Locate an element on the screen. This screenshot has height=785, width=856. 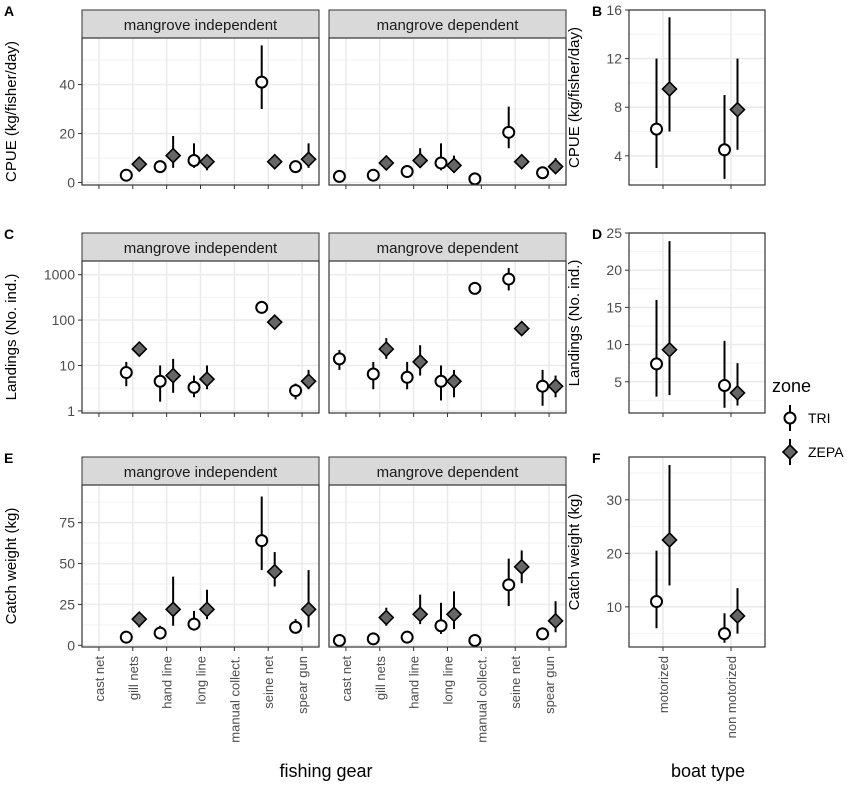
y-tick-label: 0 is located at coordinates (71, 183).